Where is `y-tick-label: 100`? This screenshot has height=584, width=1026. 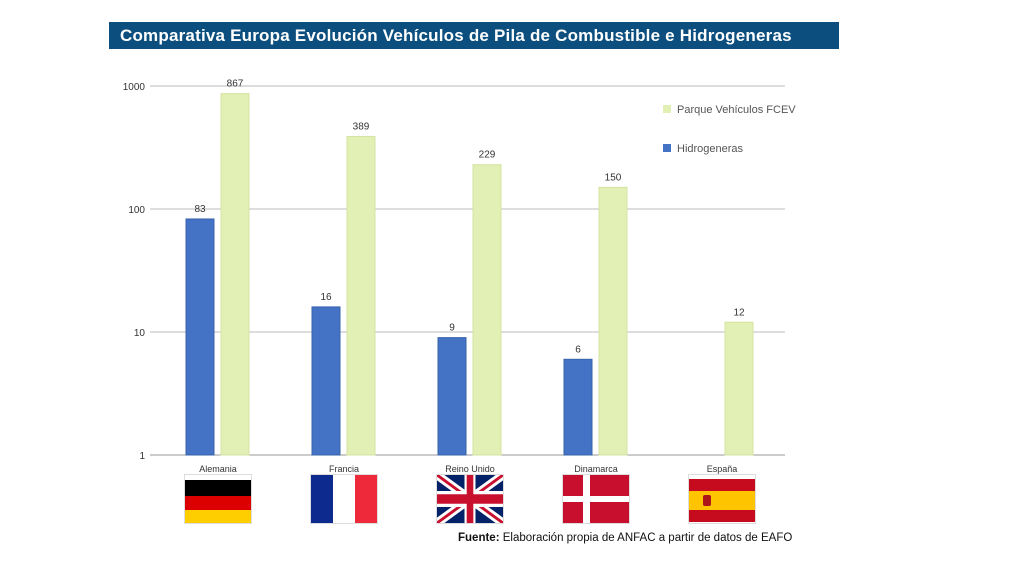 y-tick-label: 100 is located at coordinates (136, 210).